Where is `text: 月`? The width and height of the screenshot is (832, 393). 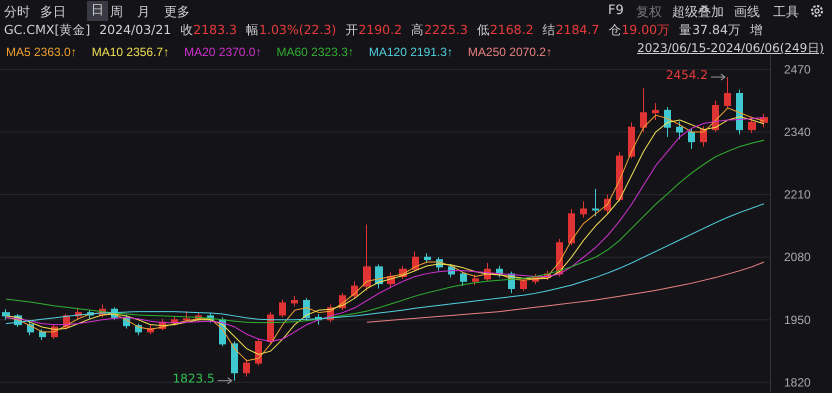 text: 月 is located at coordinates (143, 12).